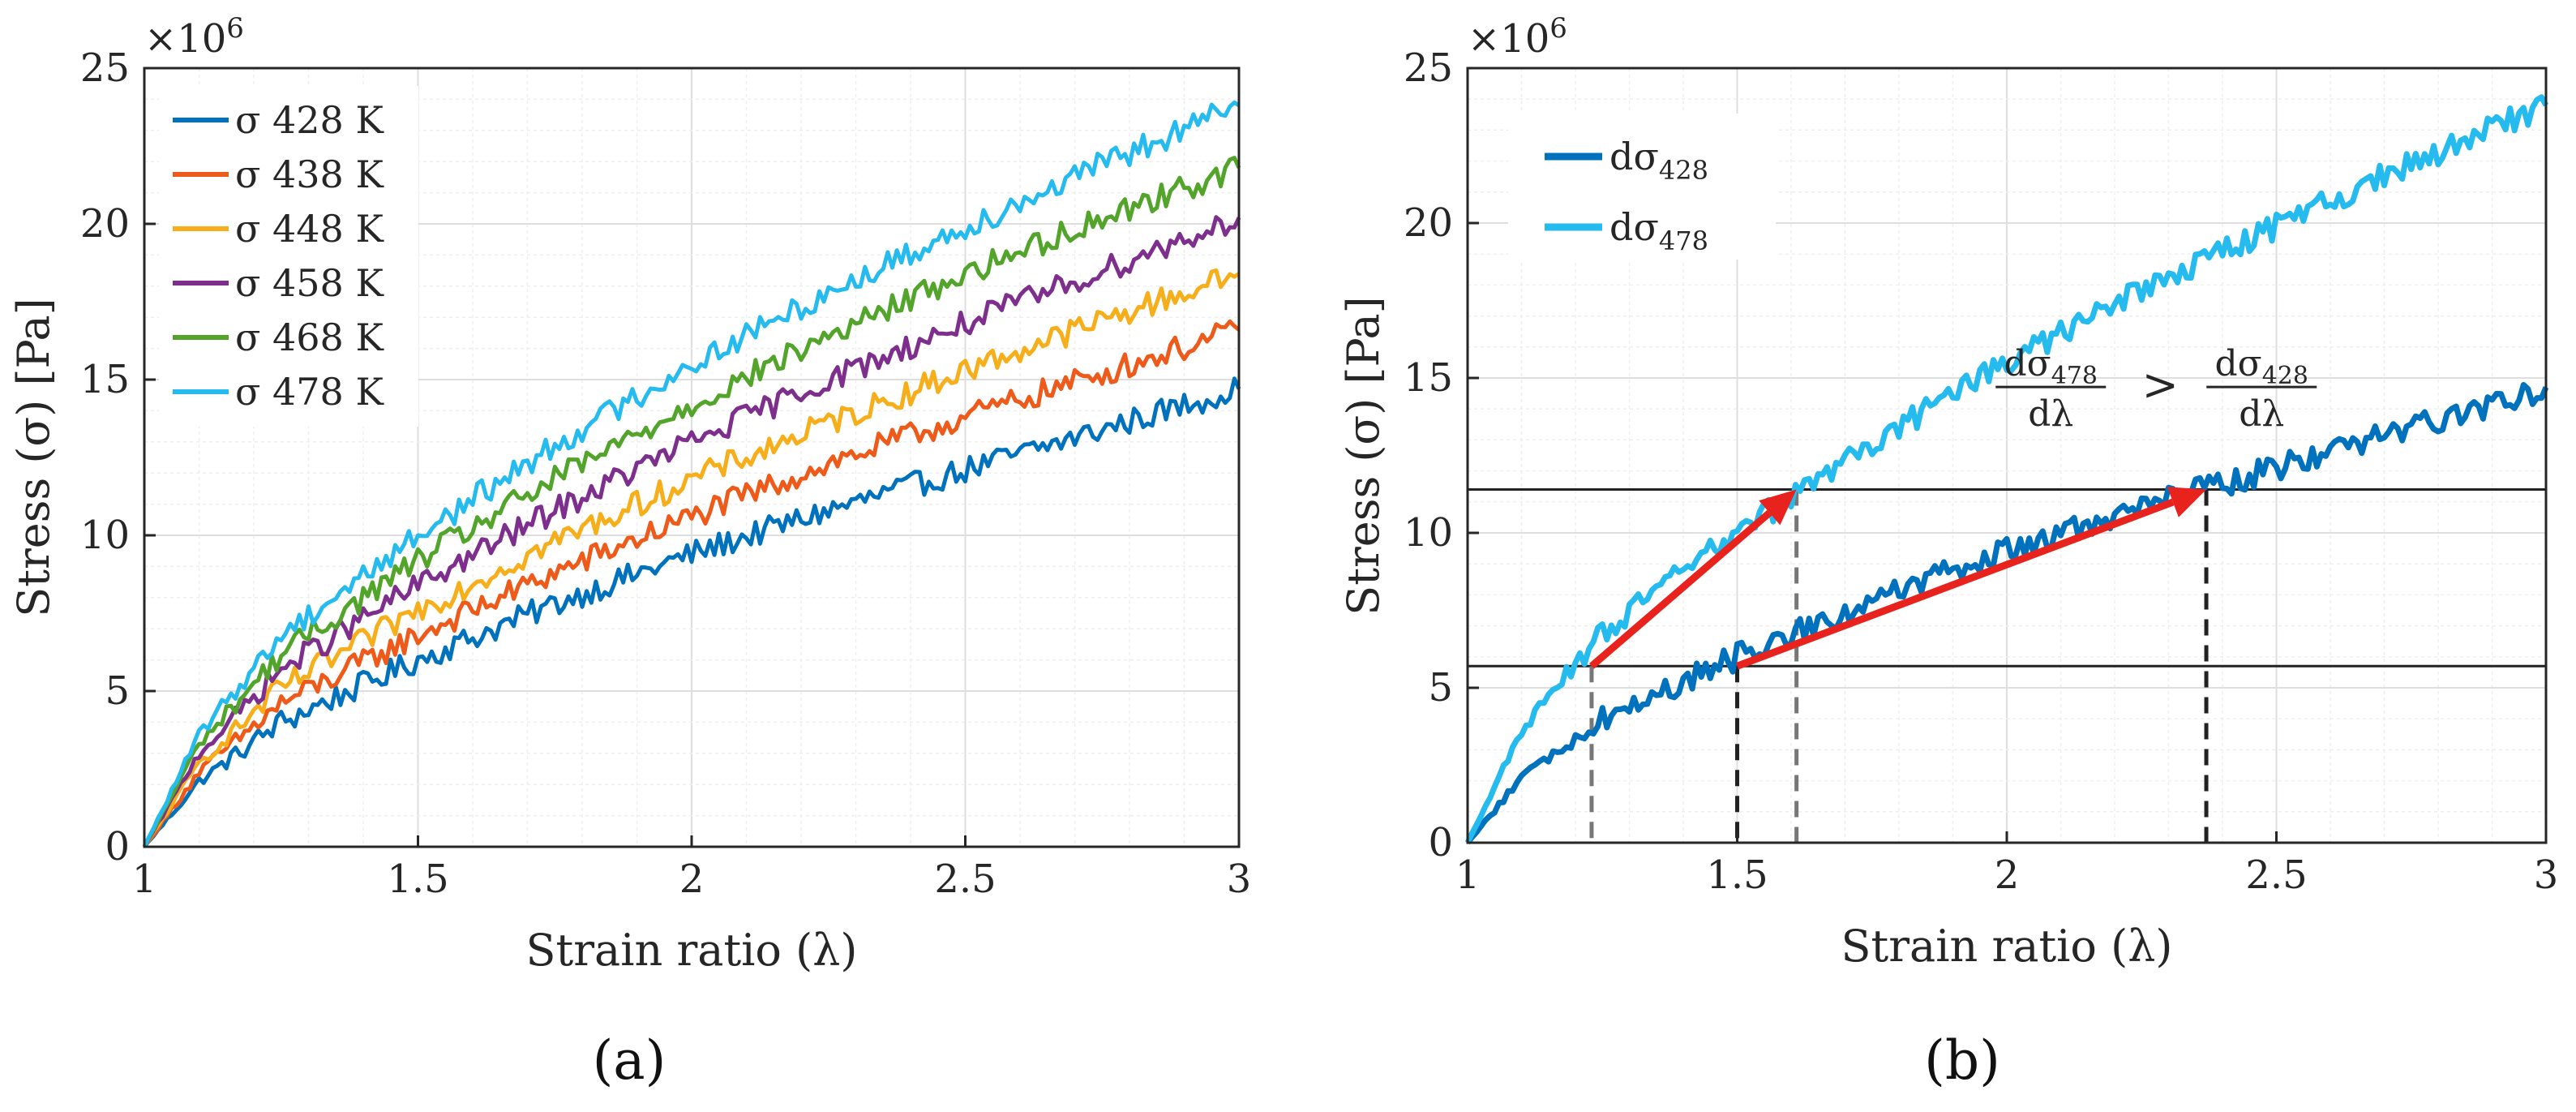 This screenshot has height=1112, width=2576. What do you see at coordinates (309, 174) in the screenshot?
I see `legend-label: σ 438 K` at bounding box center [309, 174].